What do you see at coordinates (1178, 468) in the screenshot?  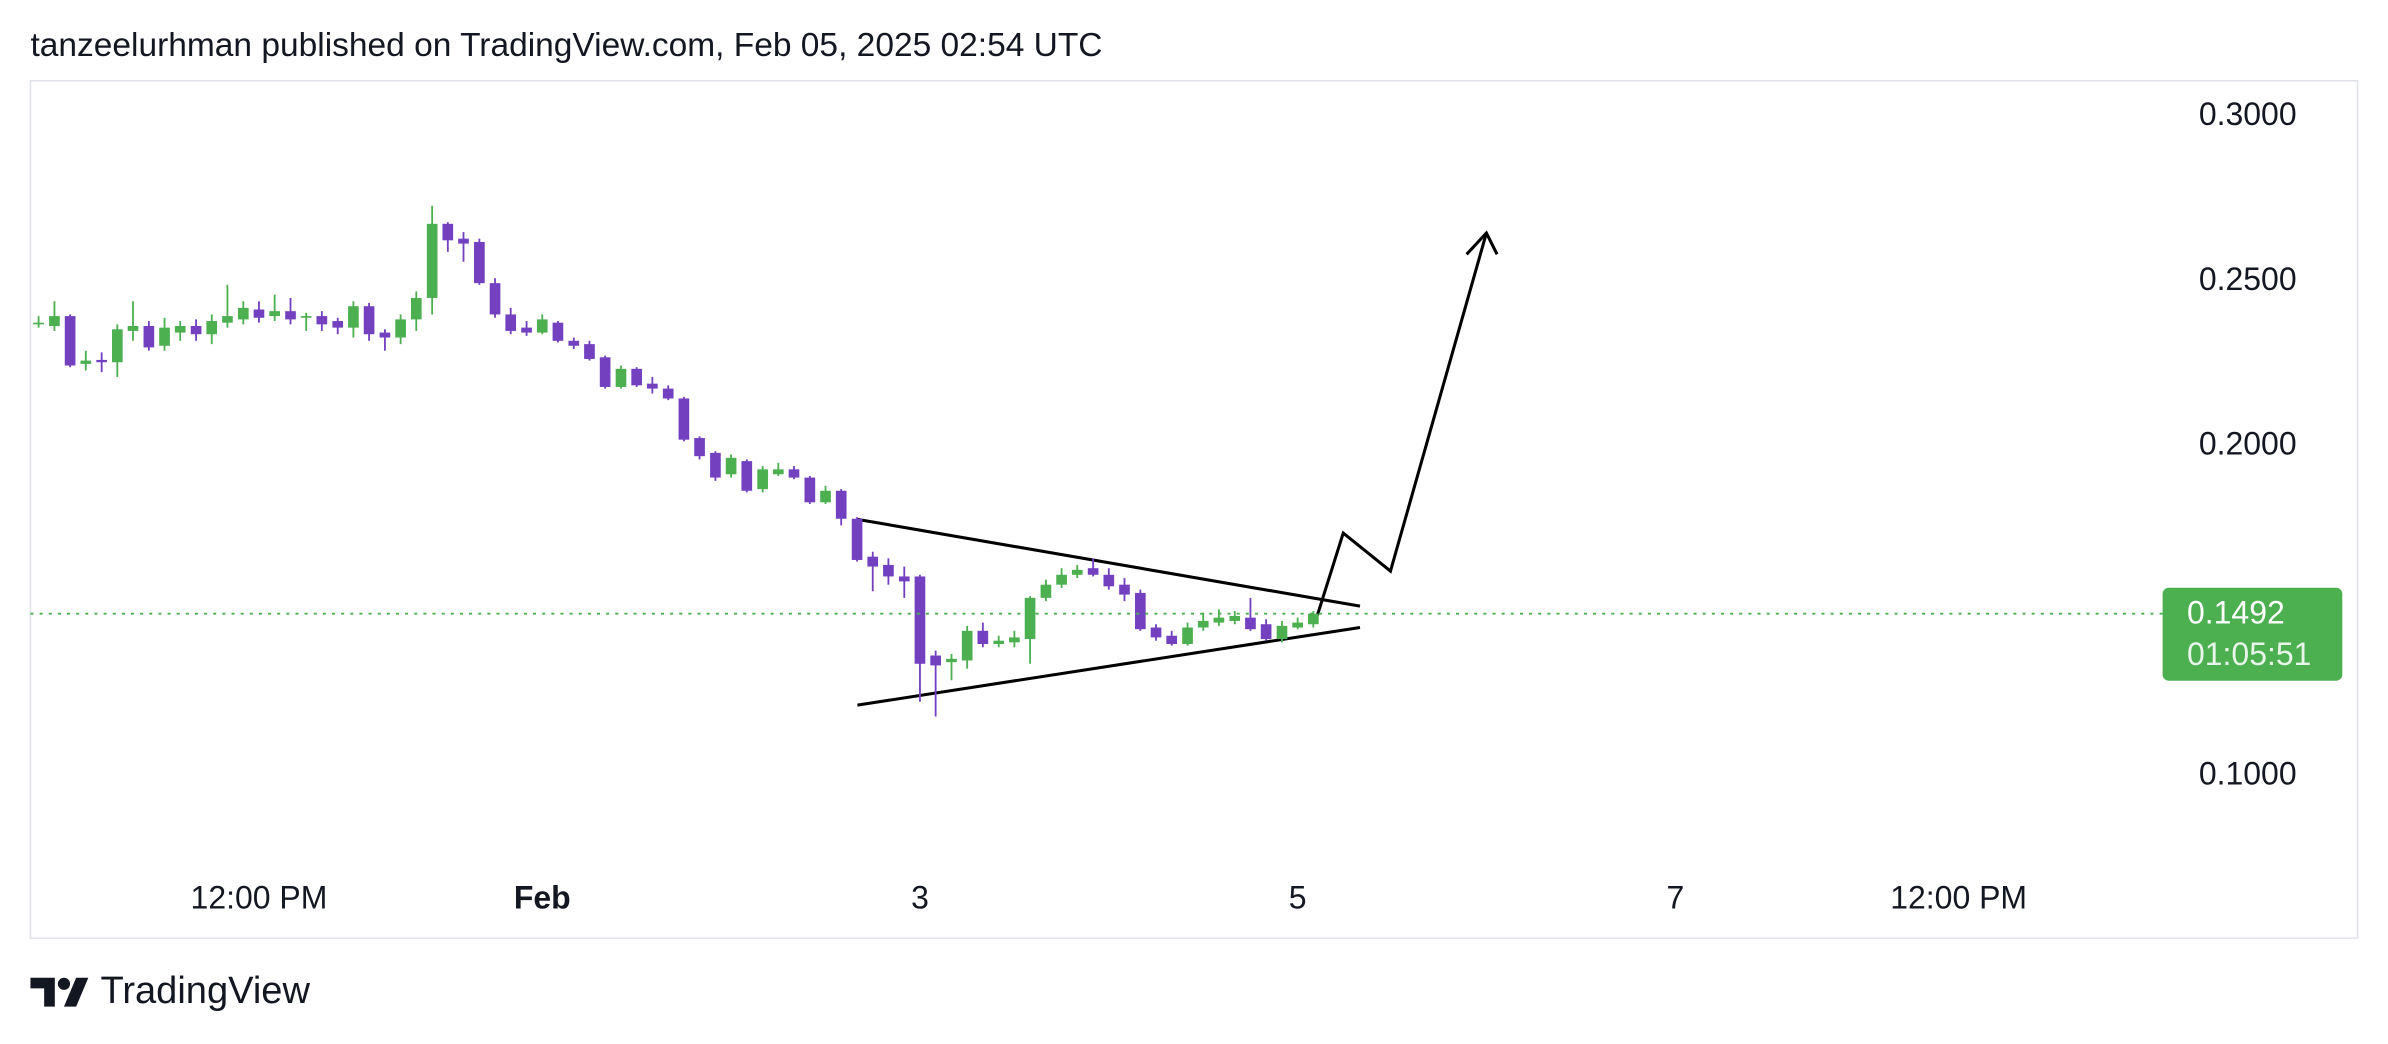 I see `drawings` at bounding box center [1178, 468].